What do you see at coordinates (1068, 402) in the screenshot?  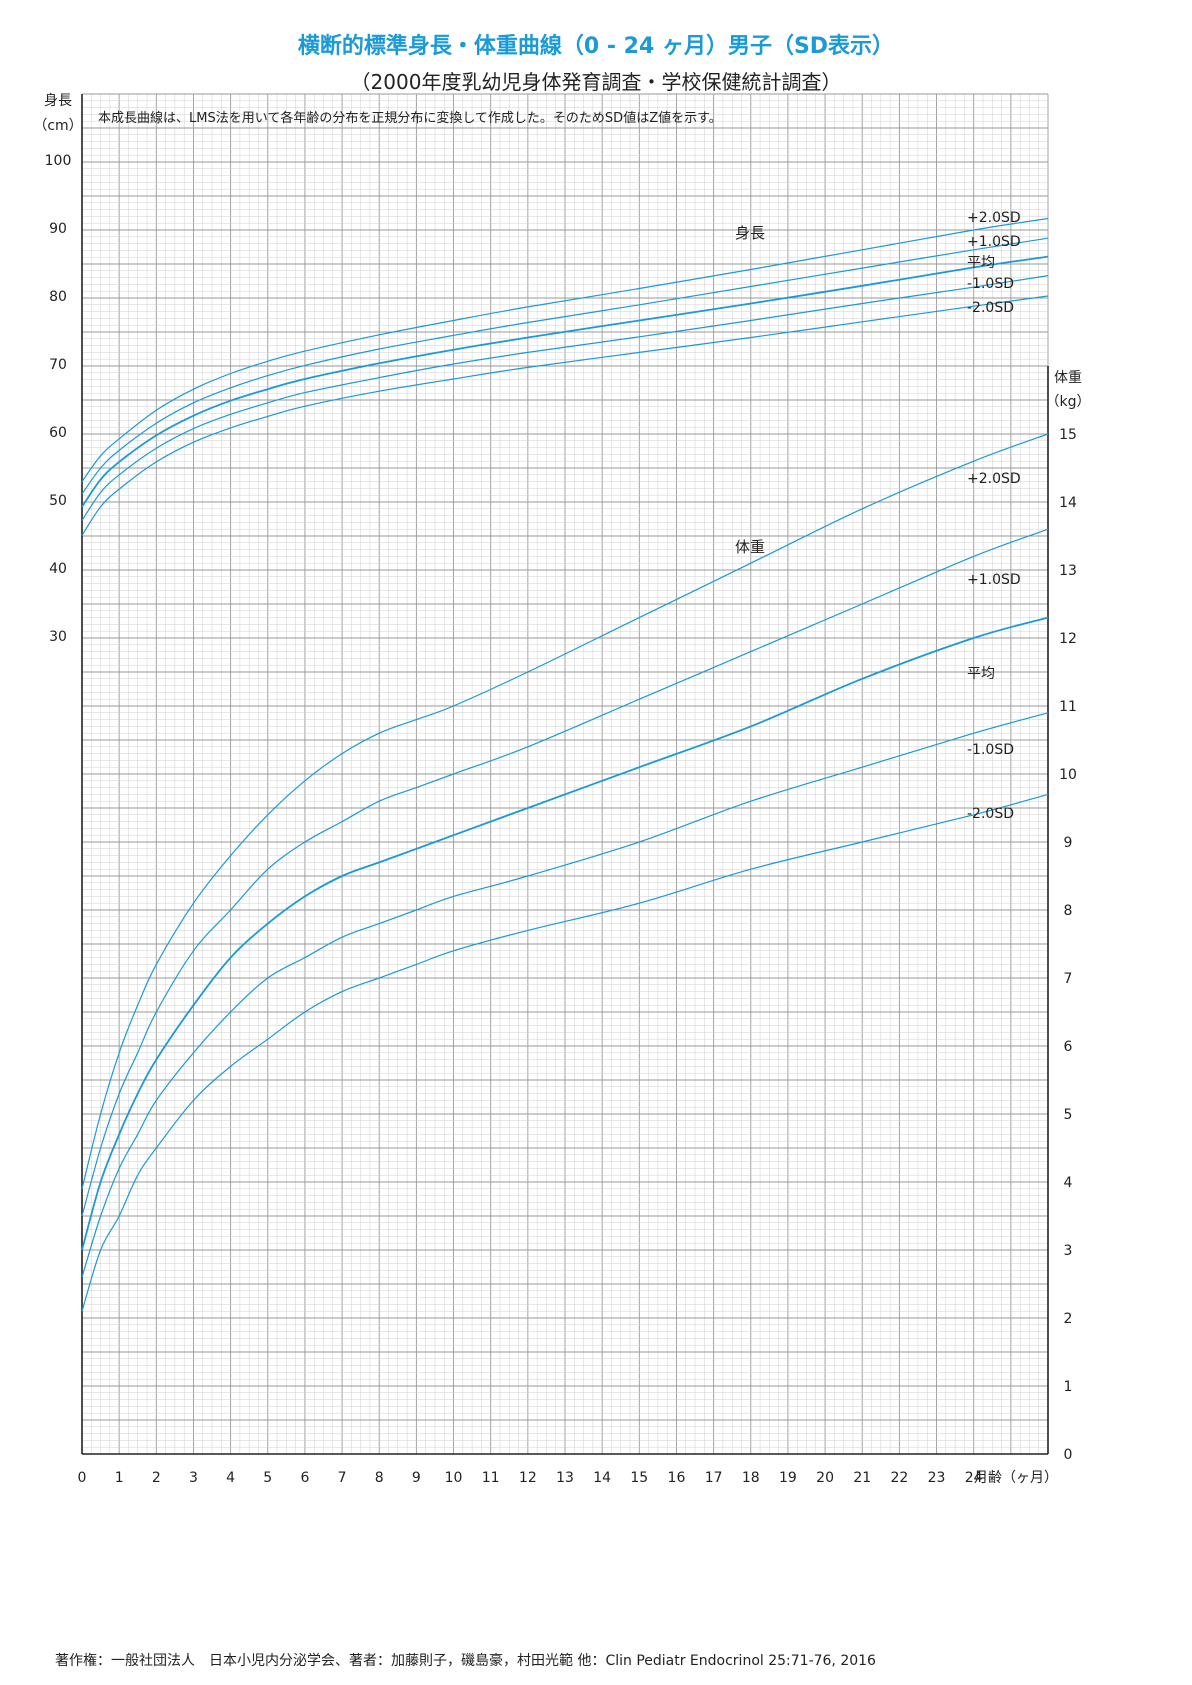 I see `weight-axis-unit: （kg）` at bounding box center [1068, 402].